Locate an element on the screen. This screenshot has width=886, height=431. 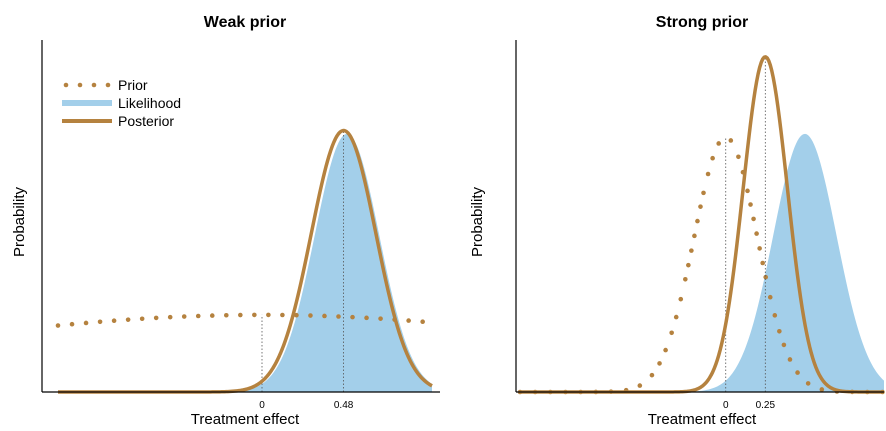
legend-prior-label: Prior is located at coordinates (133, 85).